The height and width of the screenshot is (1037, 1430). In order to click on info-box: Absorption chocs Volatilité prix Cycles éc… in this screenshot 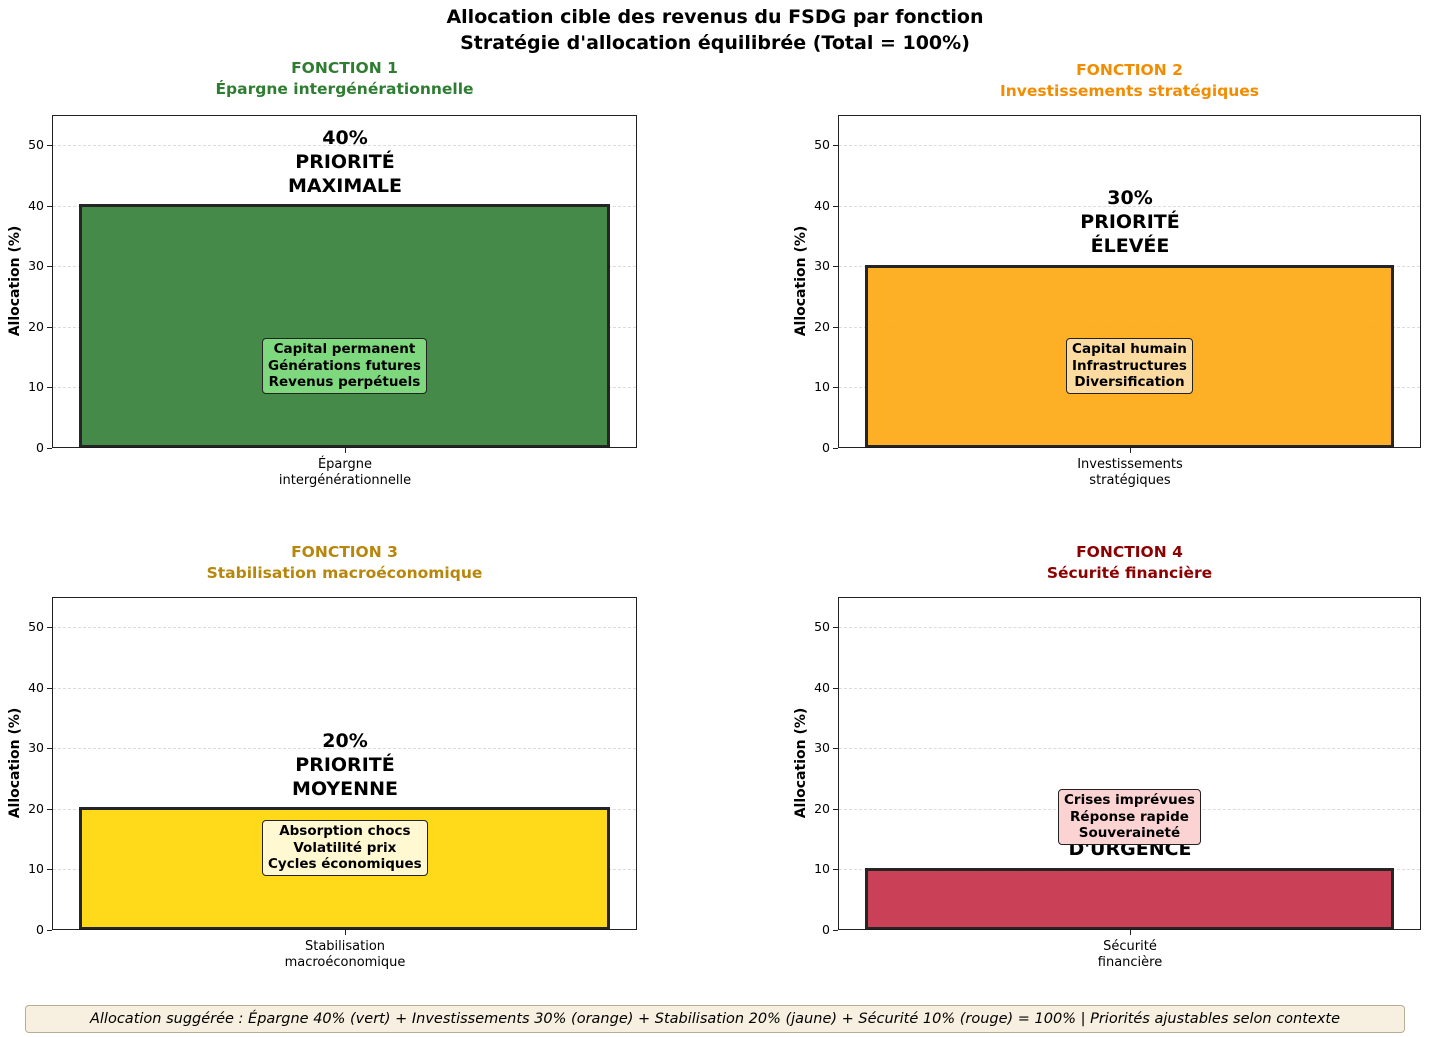, I will do `click(345, 848)`.